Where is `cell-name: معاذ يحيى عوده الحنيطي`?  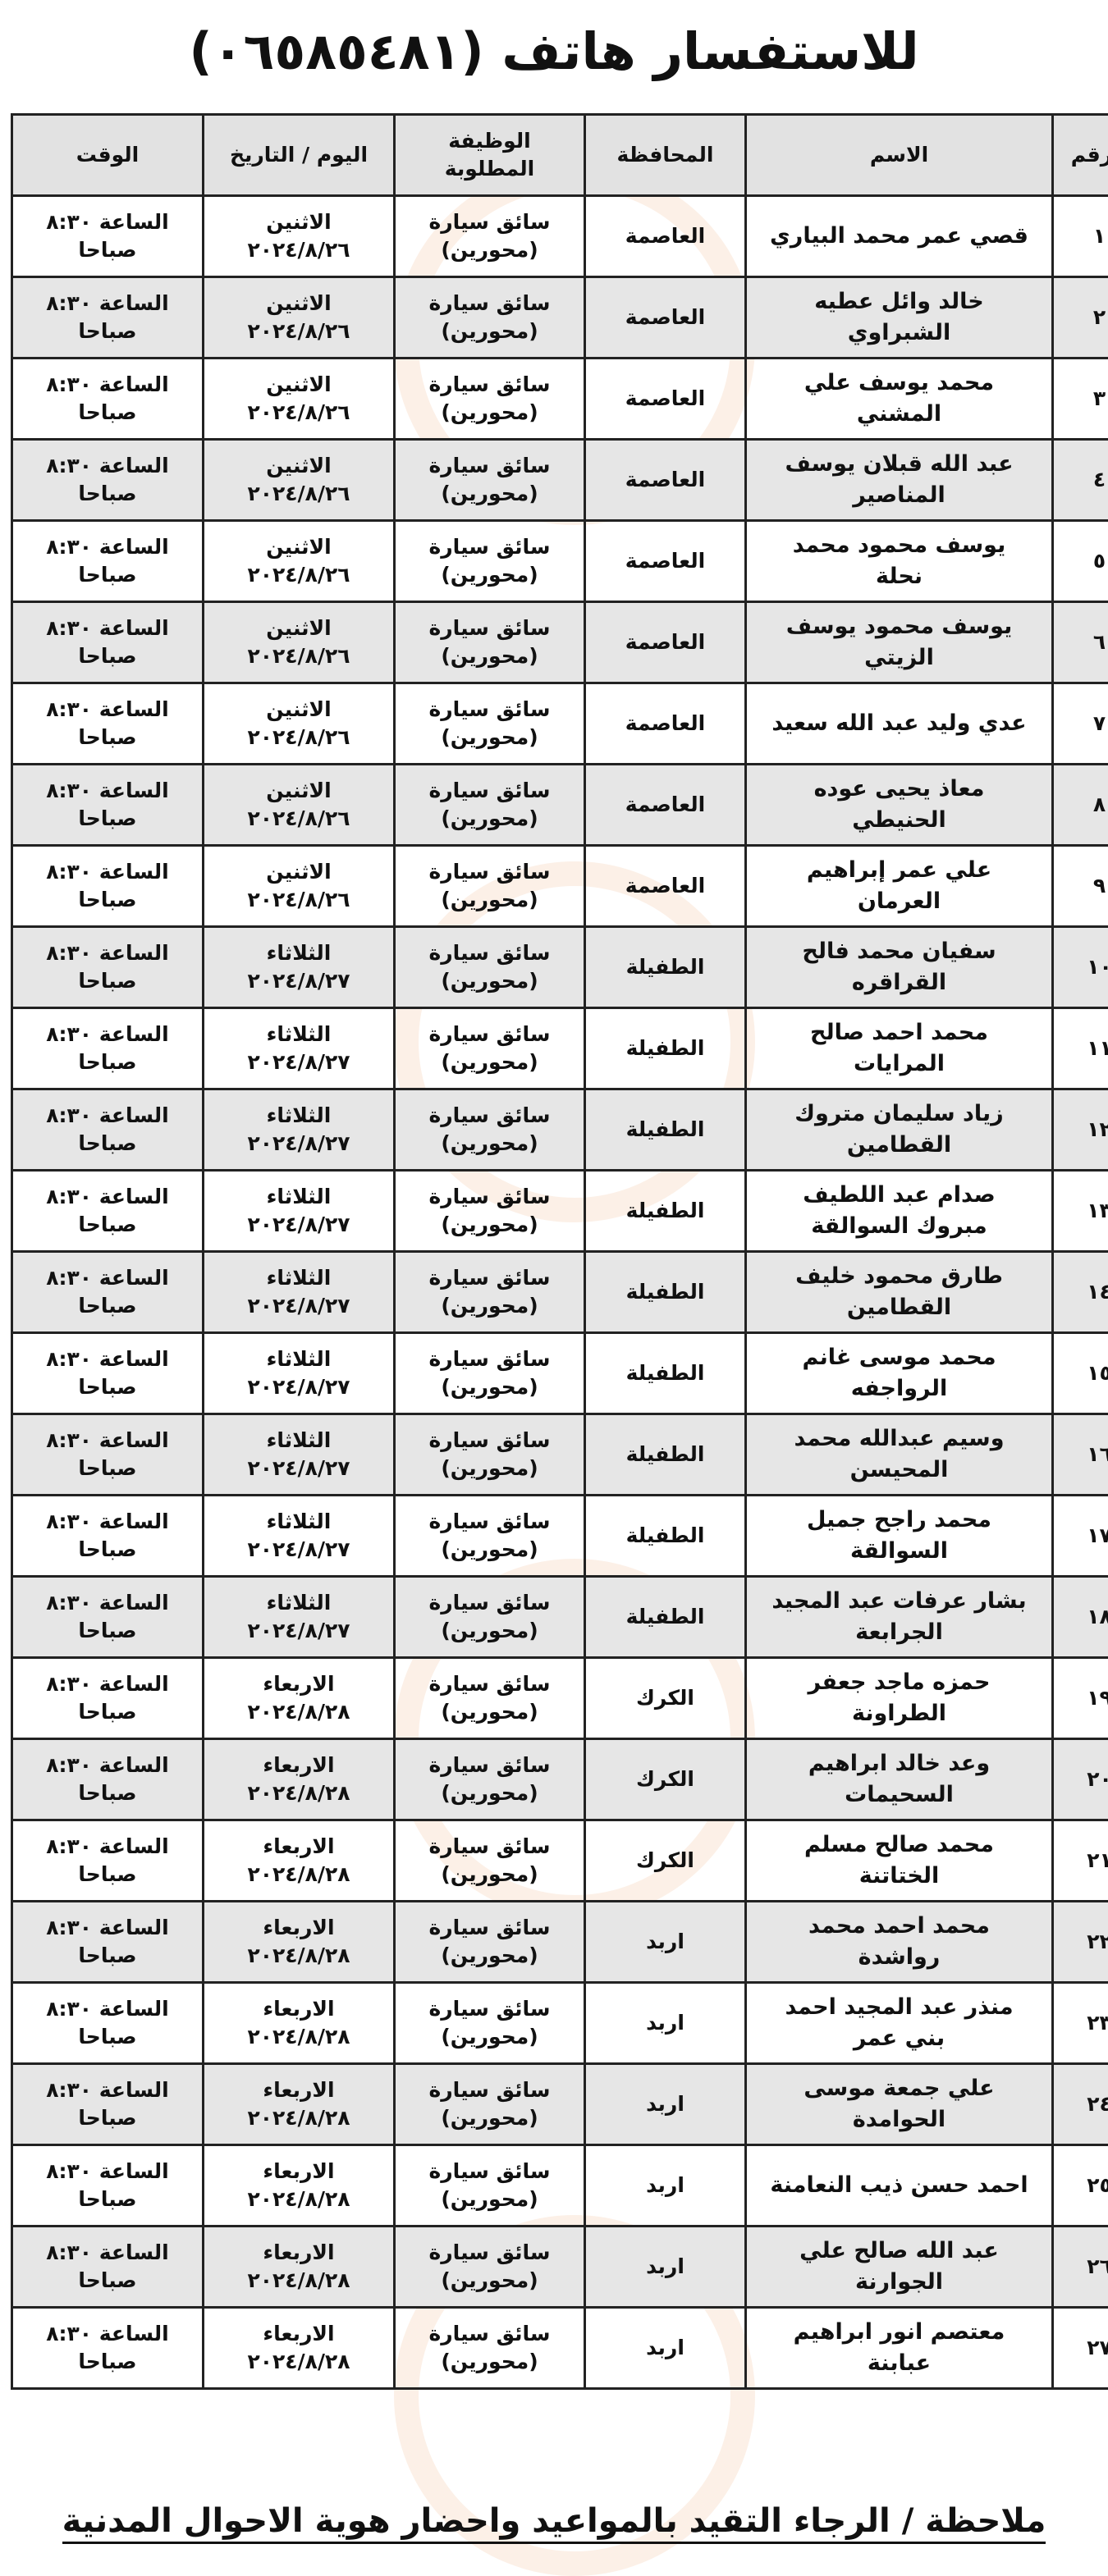 cell-name: معاذ يحيى عوده الحنيطي is located at coordinates (899, 805).